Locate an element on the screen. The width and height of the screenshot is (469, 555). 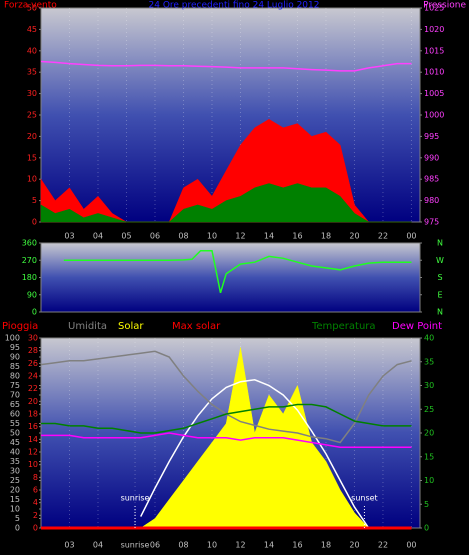
legend-entry: Solar is located at coordinates (131, 326).